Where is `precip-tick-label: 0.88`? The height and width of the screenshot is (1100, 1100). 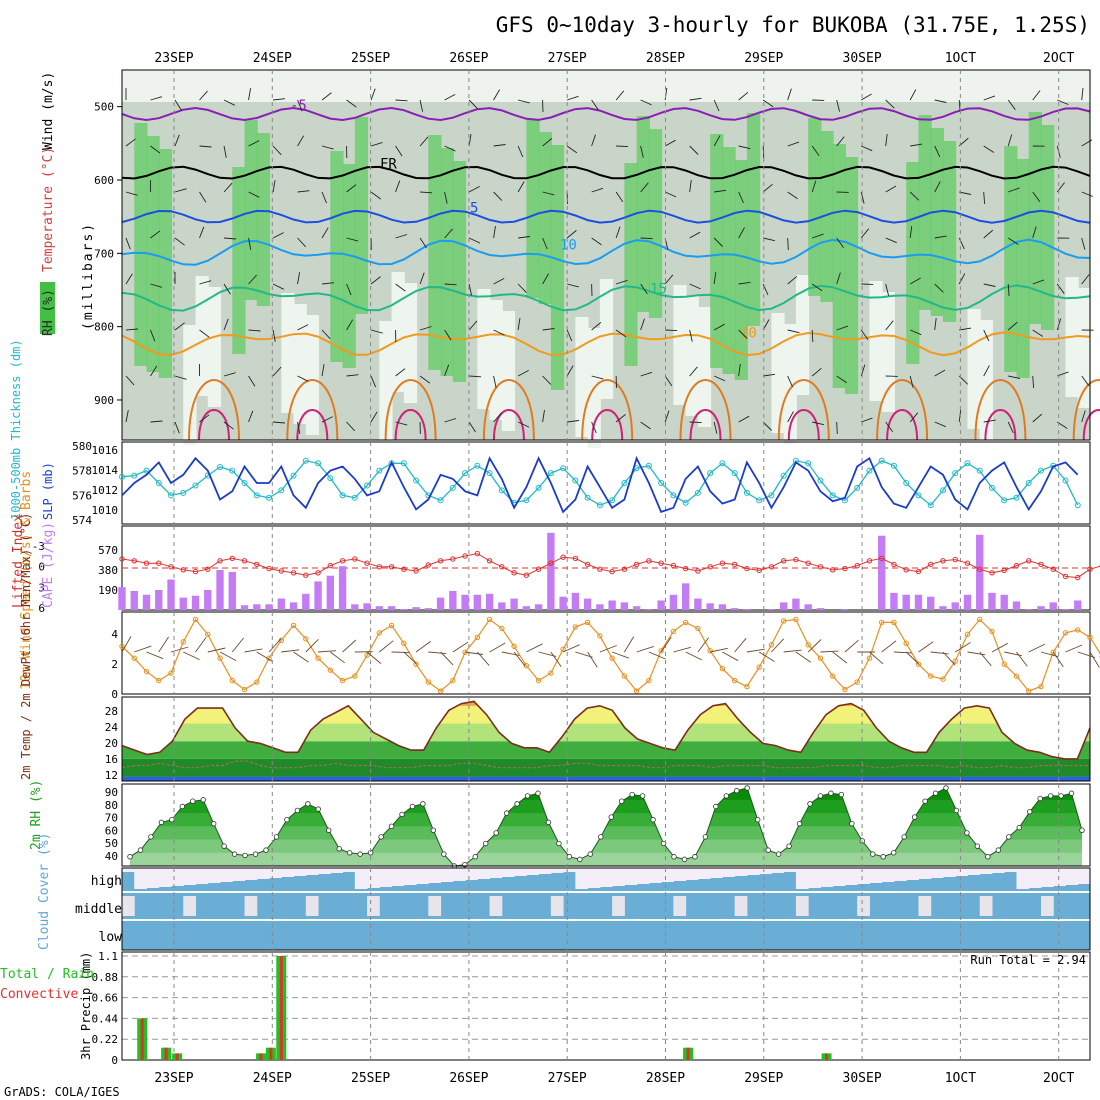 precip-tick-label: 0.88 is located at coordinates (105, 977).